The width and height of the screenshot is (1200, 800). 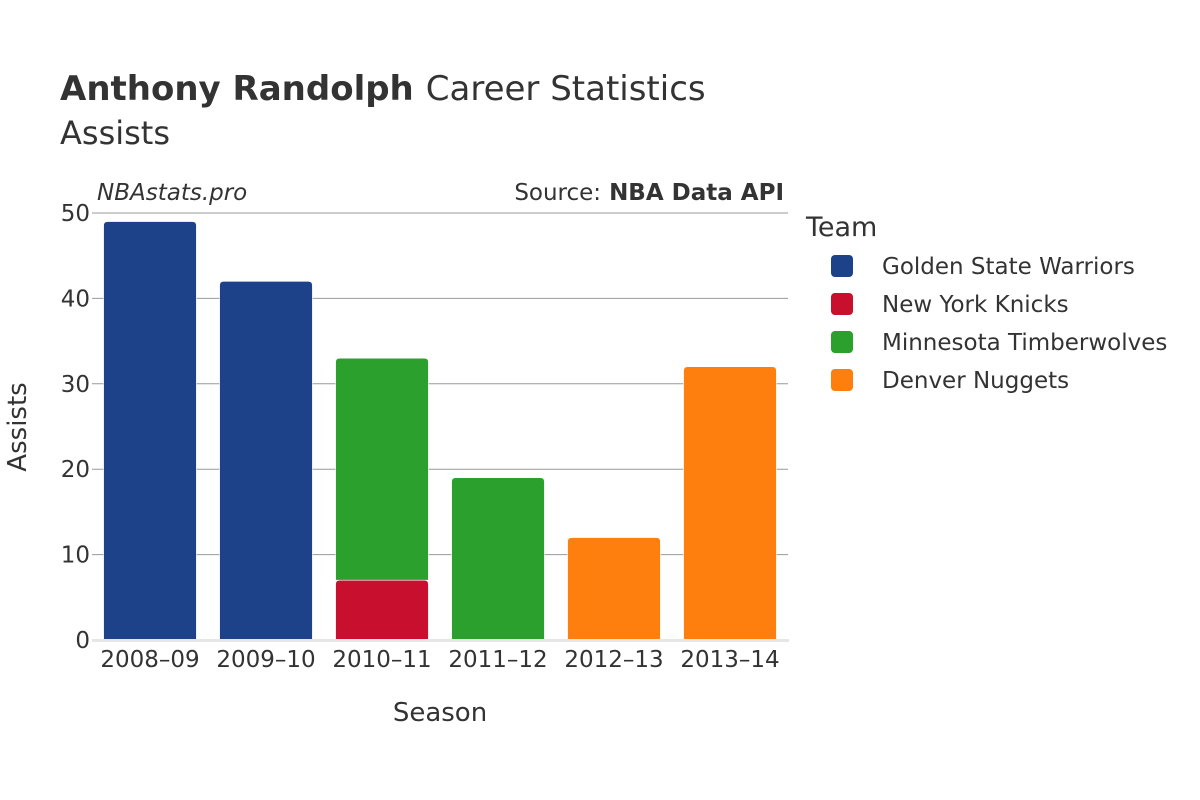 What do you see at coordinates (82, 641) in the screenshot?
I see `y-tick-label: 0` at bounding box center [82, 641].